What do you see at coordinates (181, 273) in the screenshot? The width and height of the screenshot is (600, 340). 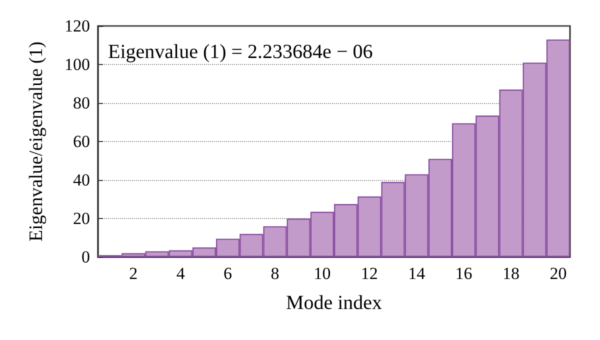 I see `x-tick-label: 4` at bounding box center [181, 273].